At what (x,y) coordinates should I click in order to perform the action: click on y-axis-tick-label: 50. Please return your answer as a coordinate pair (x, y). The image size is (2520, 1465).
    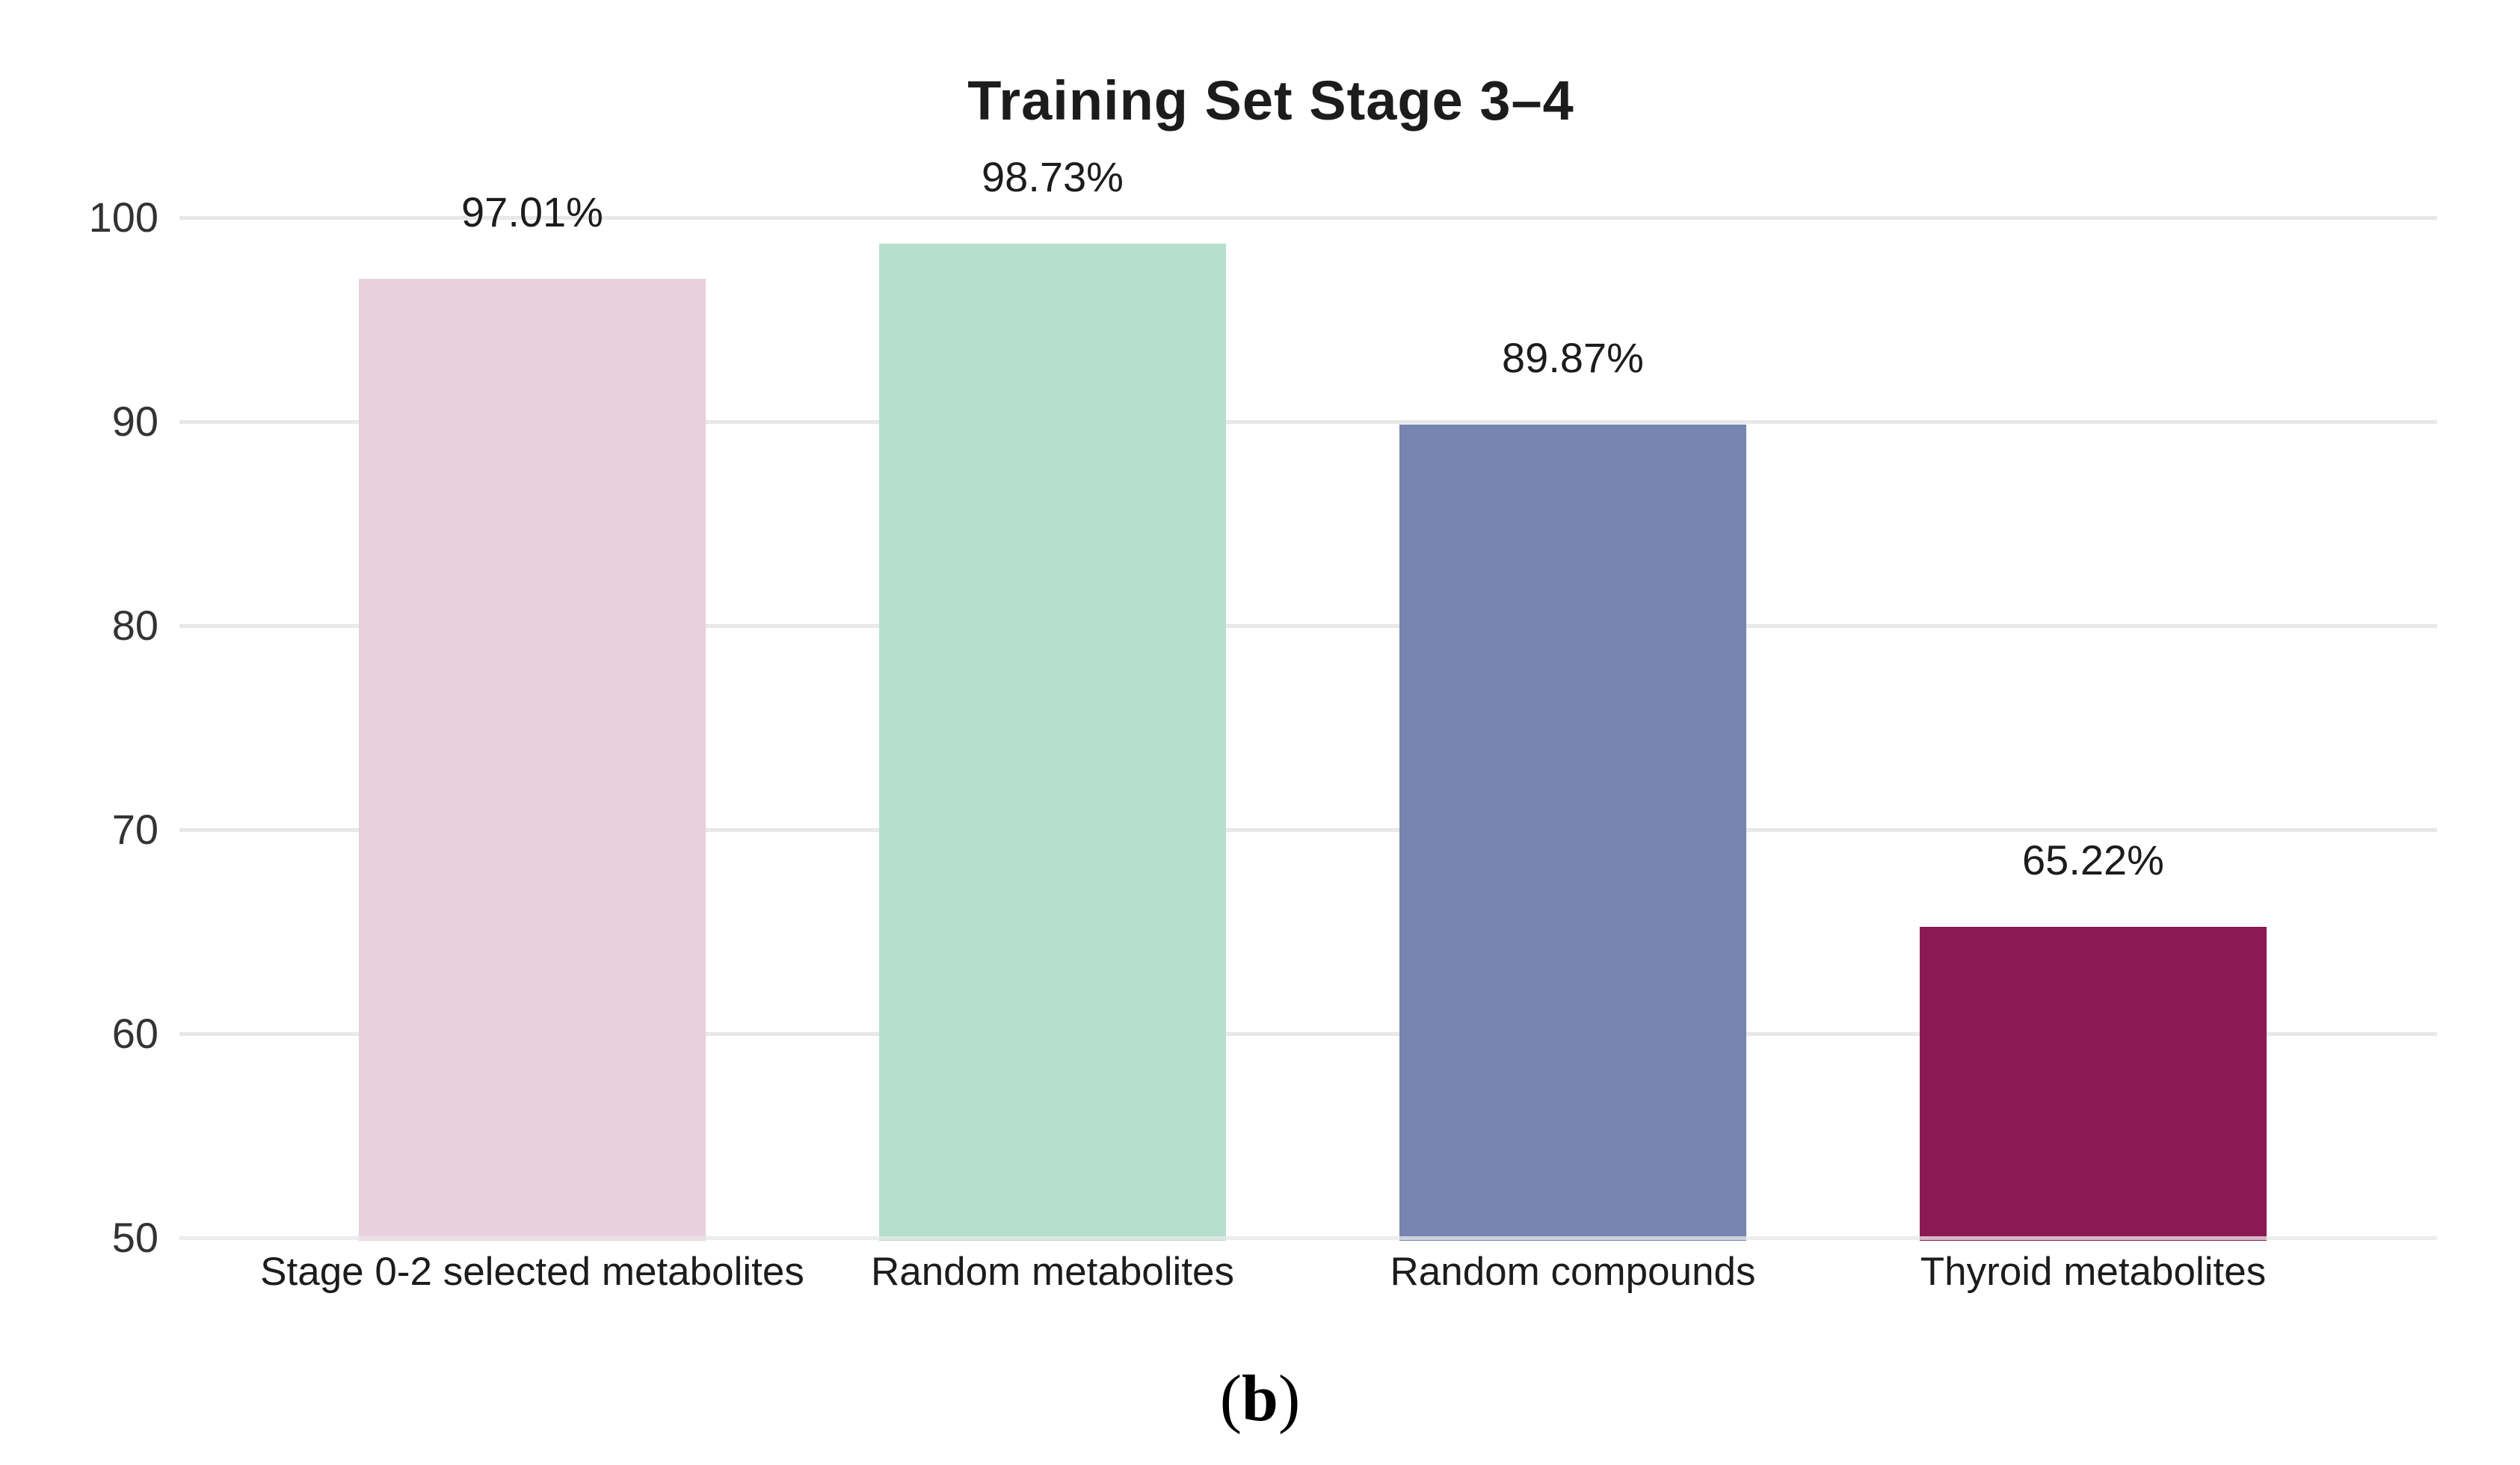
    Looking at the image, I should click on (134, 1237).